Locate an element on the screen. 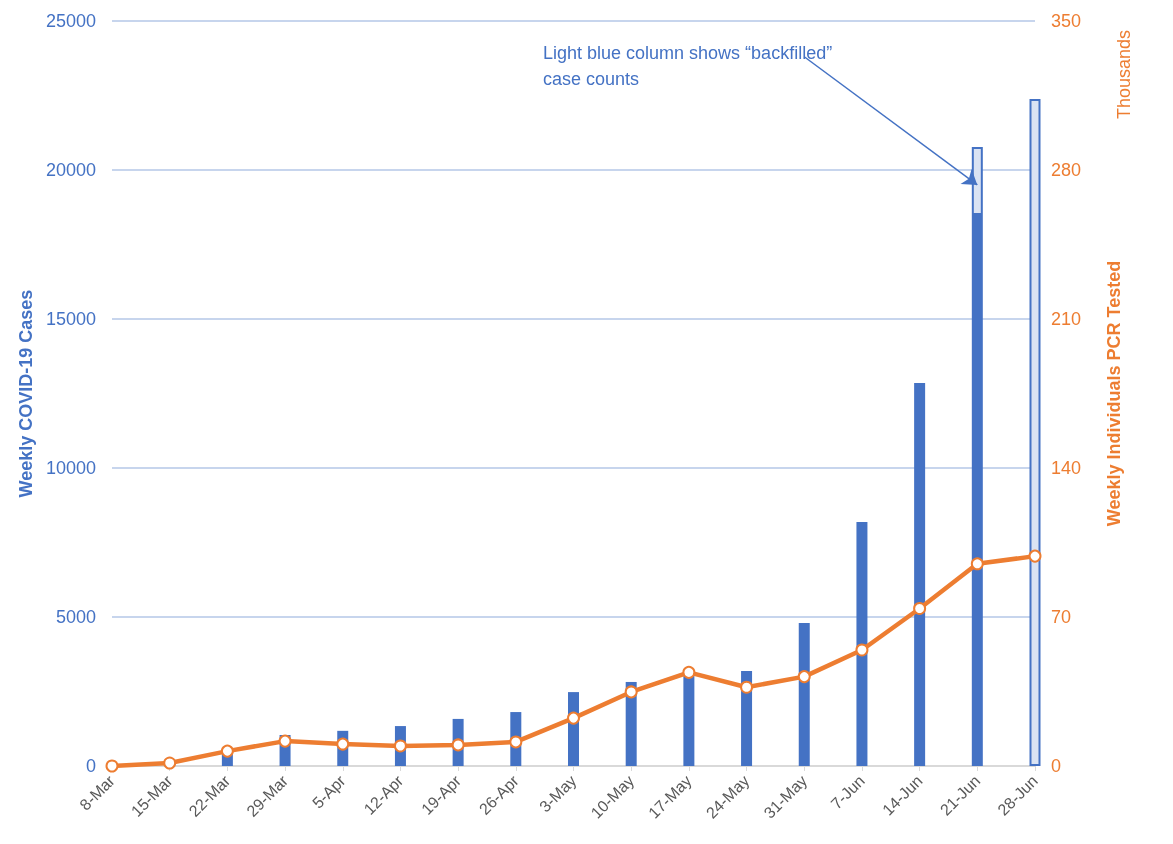 The width and height of the screenshot is (1173, 844). y-axis-title: Weekly COVID-19 Cases is located at coordinates (26, 393).